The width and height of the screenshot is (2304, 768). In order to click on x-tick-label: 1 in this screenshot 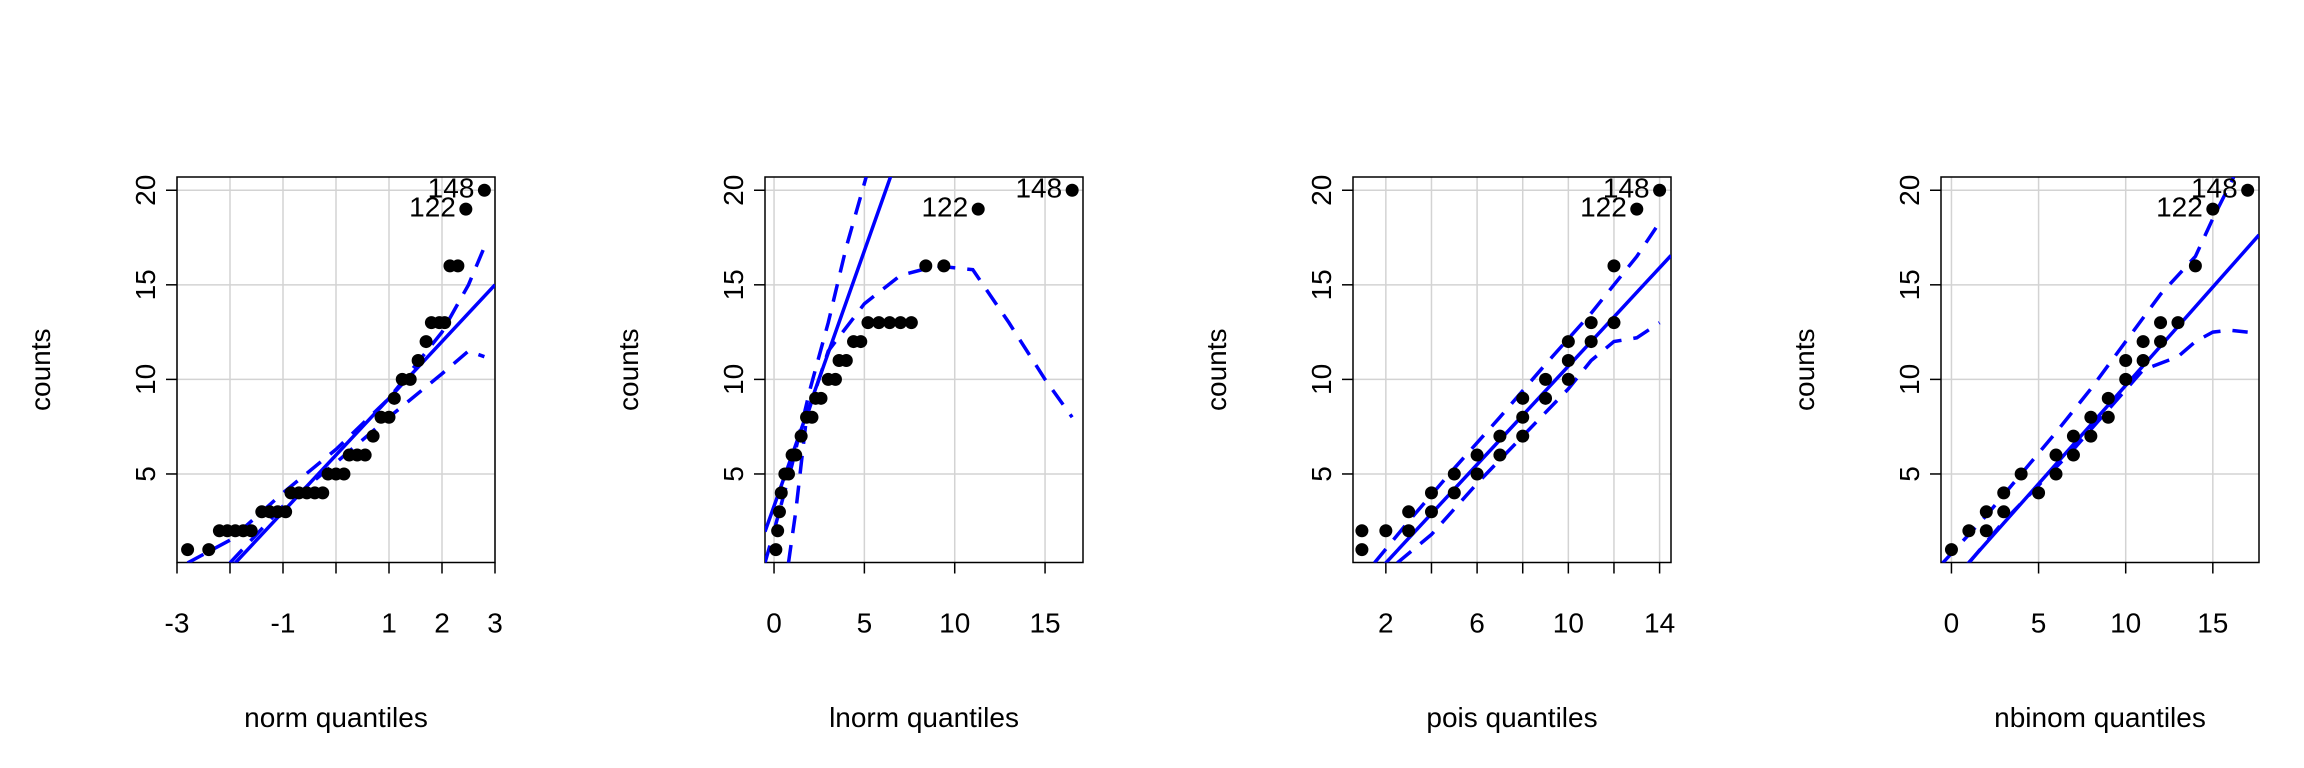, I will do `click(389, 623)`.